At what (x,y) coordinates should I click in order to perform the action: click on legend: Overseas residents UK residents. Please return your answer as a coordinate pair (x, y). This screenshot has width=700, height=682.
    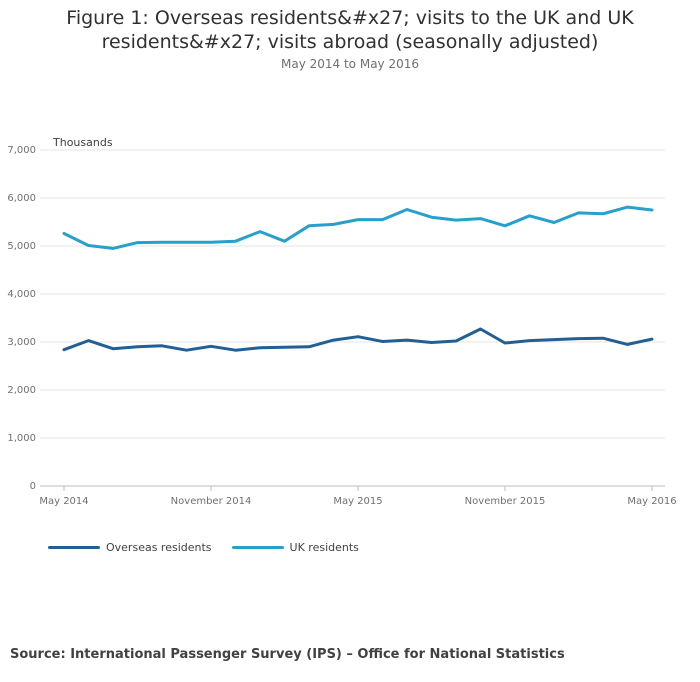
    Looking at the image, I should click on (203, 547).